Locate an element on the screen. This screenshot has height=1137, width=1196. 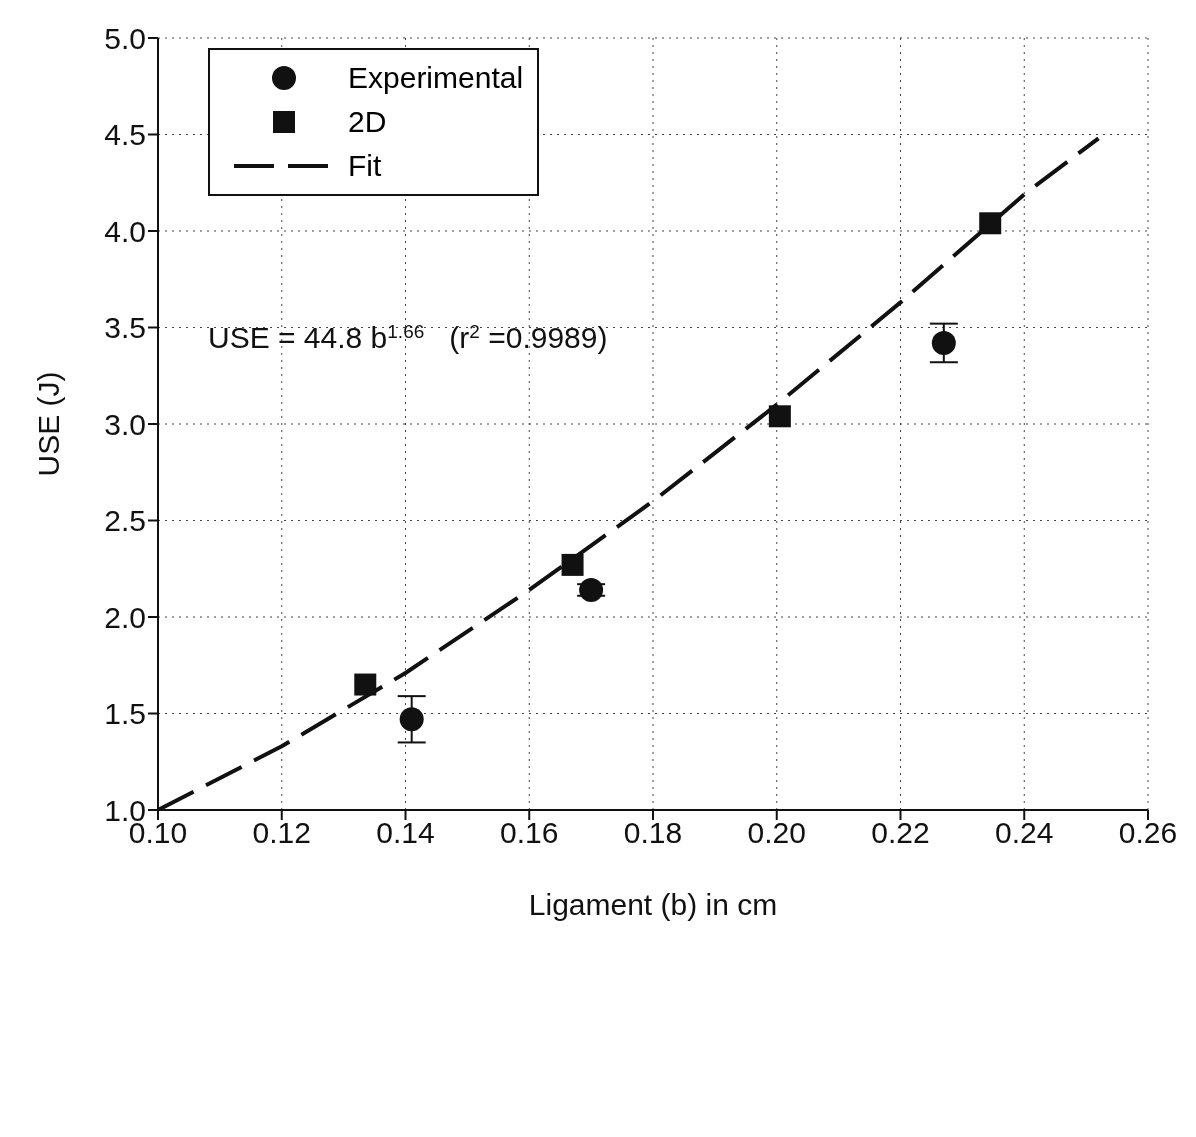
legend-label: Fit is located at coordinates (365, 166).